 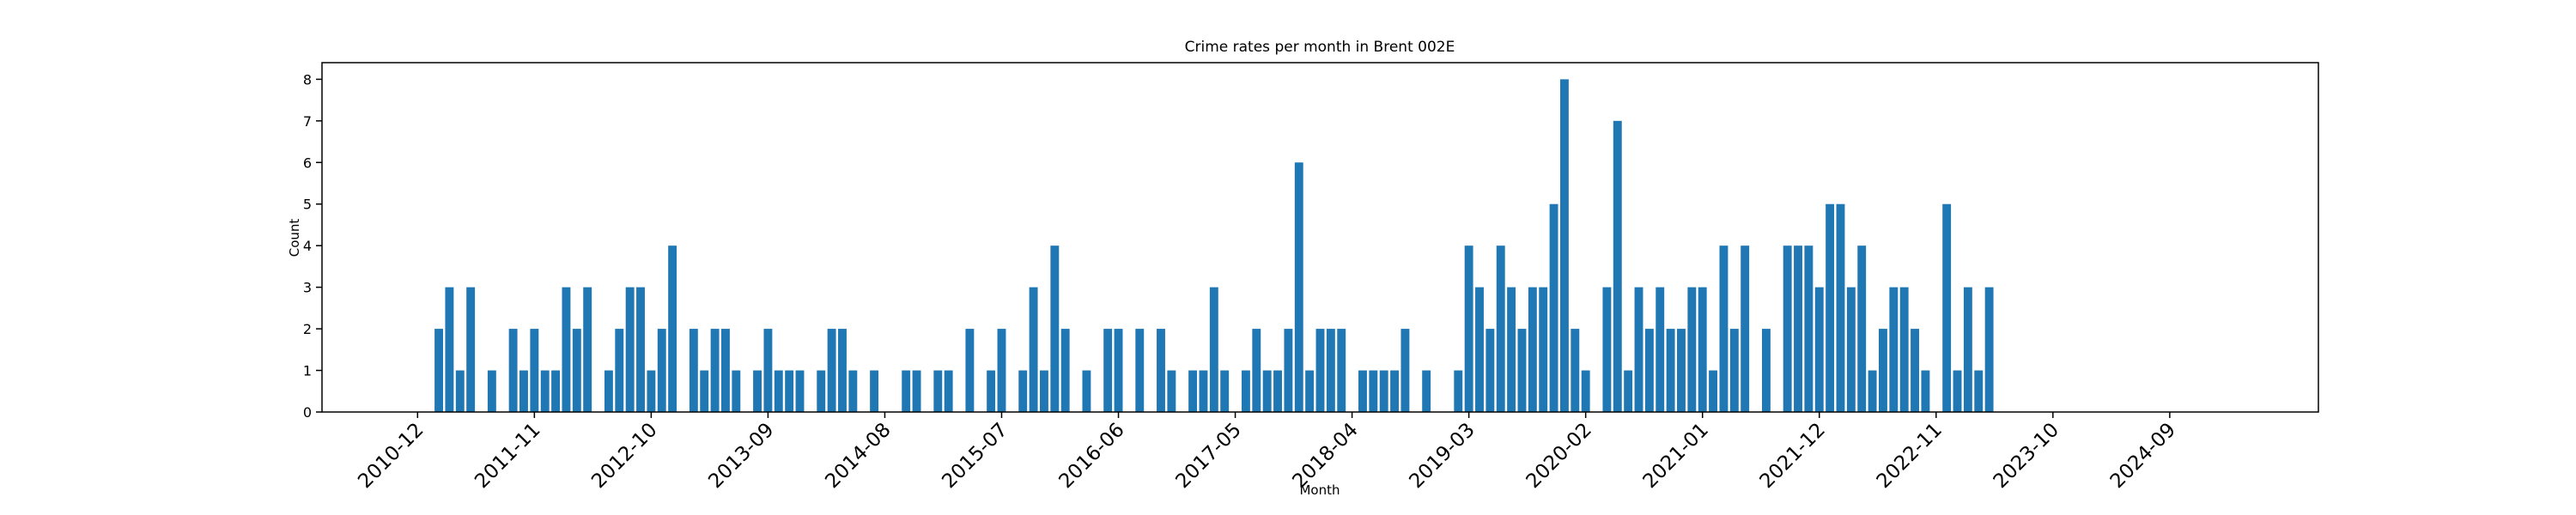 What do you see at coordinates (307, 412) in the screenshot?
I see `y-tick-label: 0` at bounding box center [307, 412].